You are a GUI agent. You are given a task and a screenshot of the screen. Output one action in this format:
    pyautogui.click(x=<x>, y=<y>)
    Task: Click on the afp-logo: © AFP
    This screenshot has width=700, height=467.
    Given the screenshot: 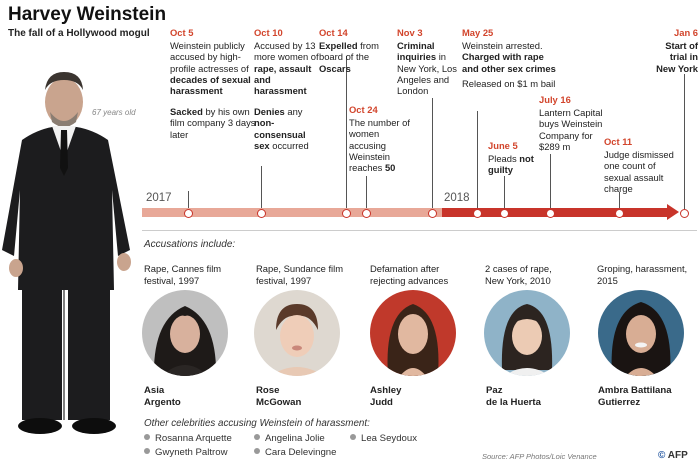 What is the action you would take?
    pyautogui.click(x=673, y=455)
    